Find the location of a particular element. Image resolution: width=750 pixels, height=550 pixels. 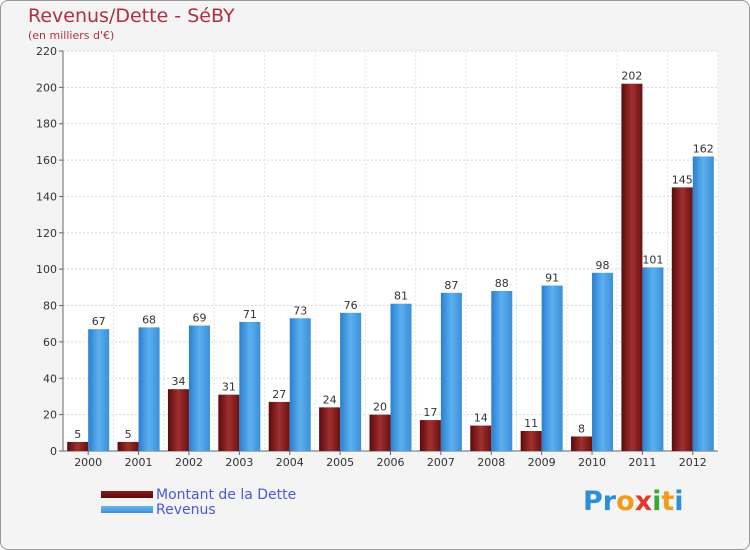

x-tick-label: 2012 is located at coordinates (693, 462).